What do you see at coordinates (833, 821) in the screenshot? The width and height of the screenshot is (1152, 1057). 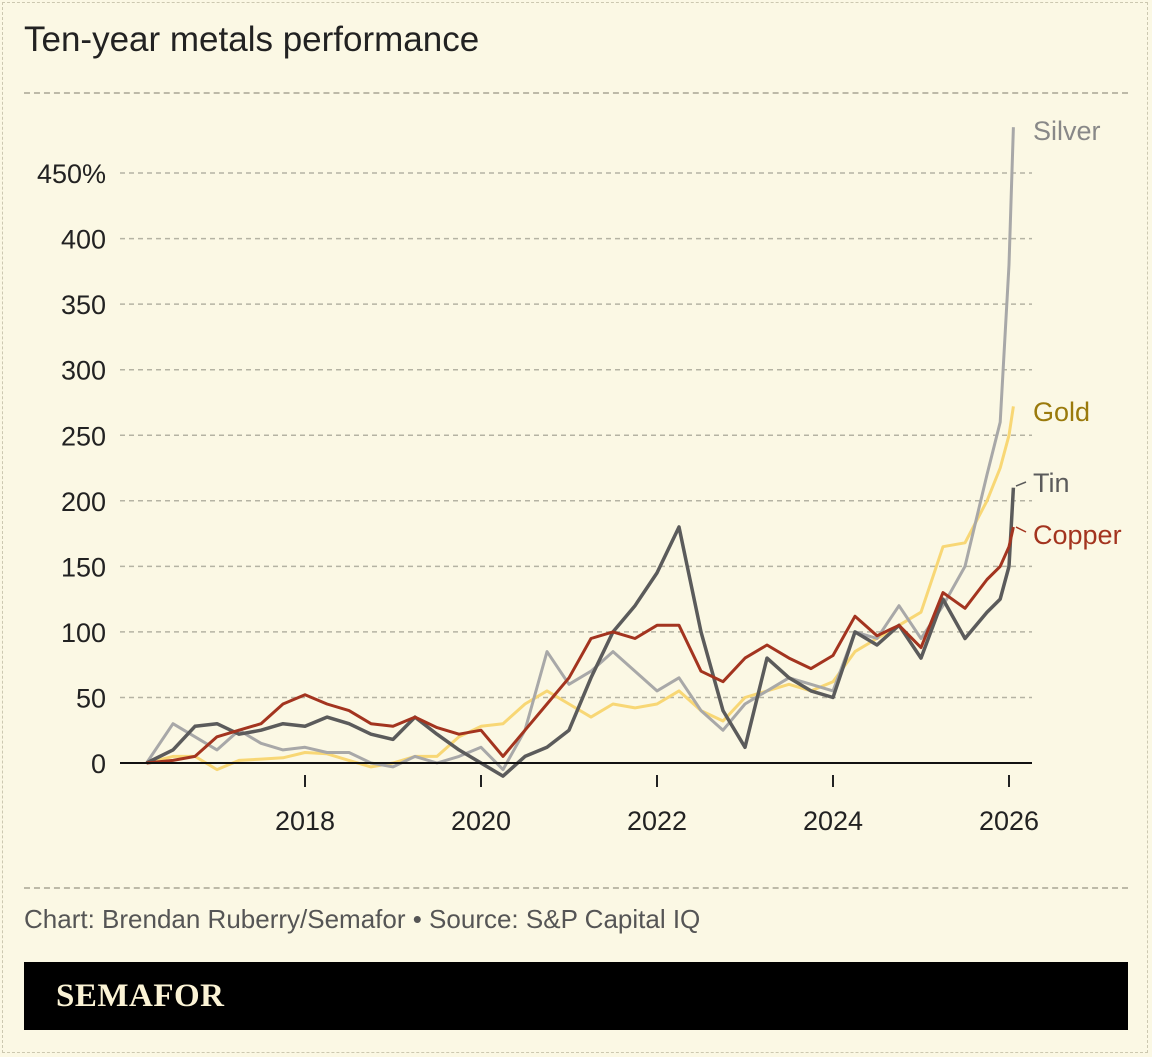 I see `x-tick-label: 2024` at bounding box center [833, 821].